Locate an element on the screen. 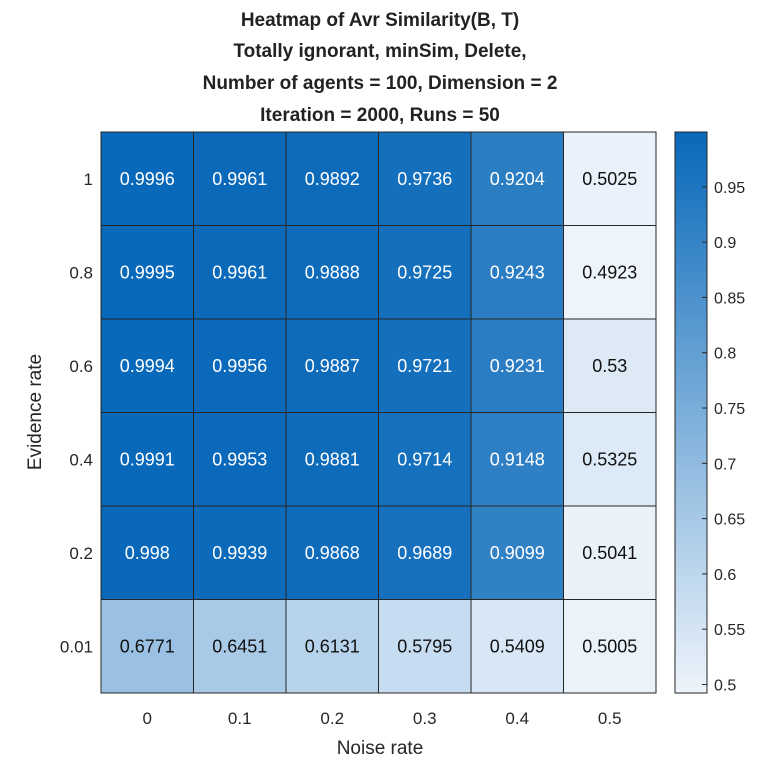 This screenshot has width=781, height=781. heatmap-cell-label: 0.9939 is located at coordinates (239, 553).